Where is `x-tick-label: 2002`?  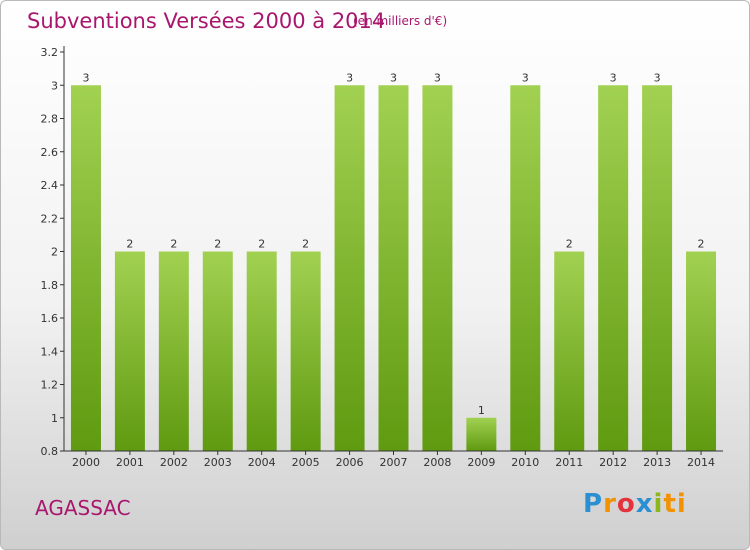 x-tick-label: 2002 is located at coordinates (174, 462).